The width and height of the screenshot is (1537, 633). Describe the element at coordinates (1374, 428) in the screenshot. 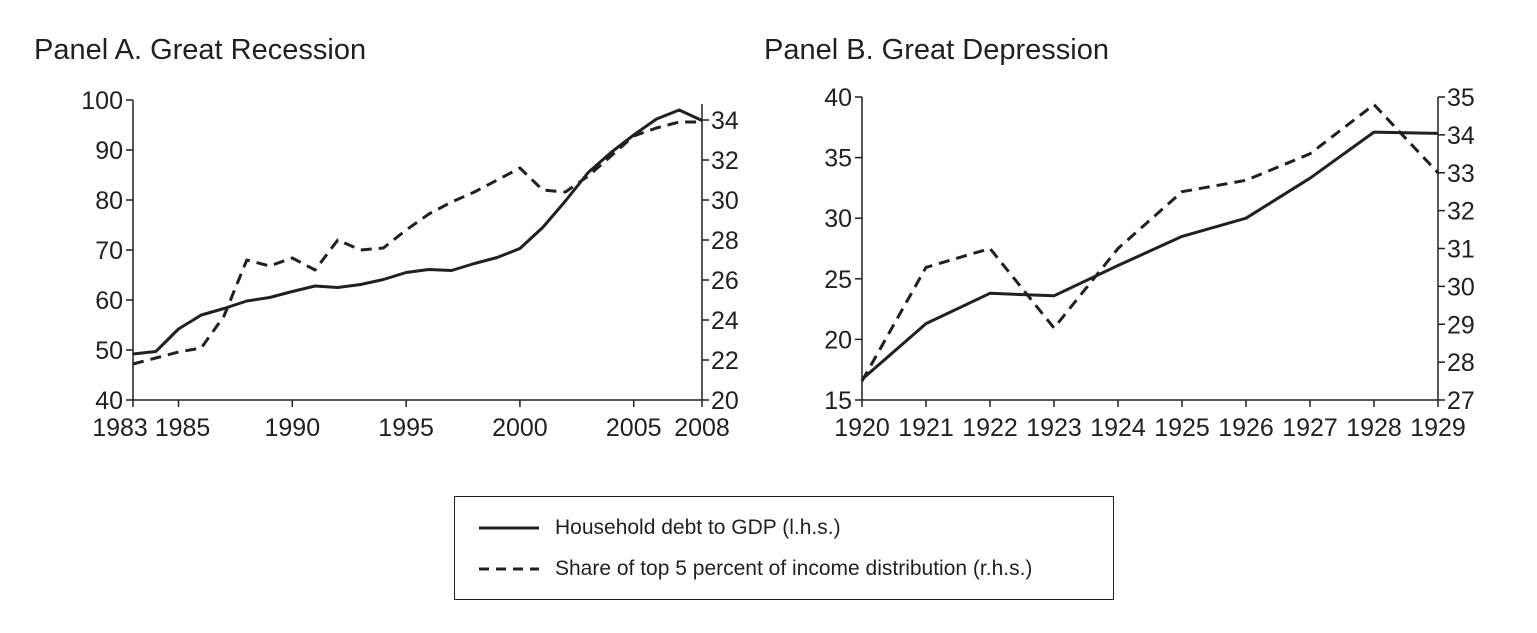

I see `x-tick-label: 1928` at that location.